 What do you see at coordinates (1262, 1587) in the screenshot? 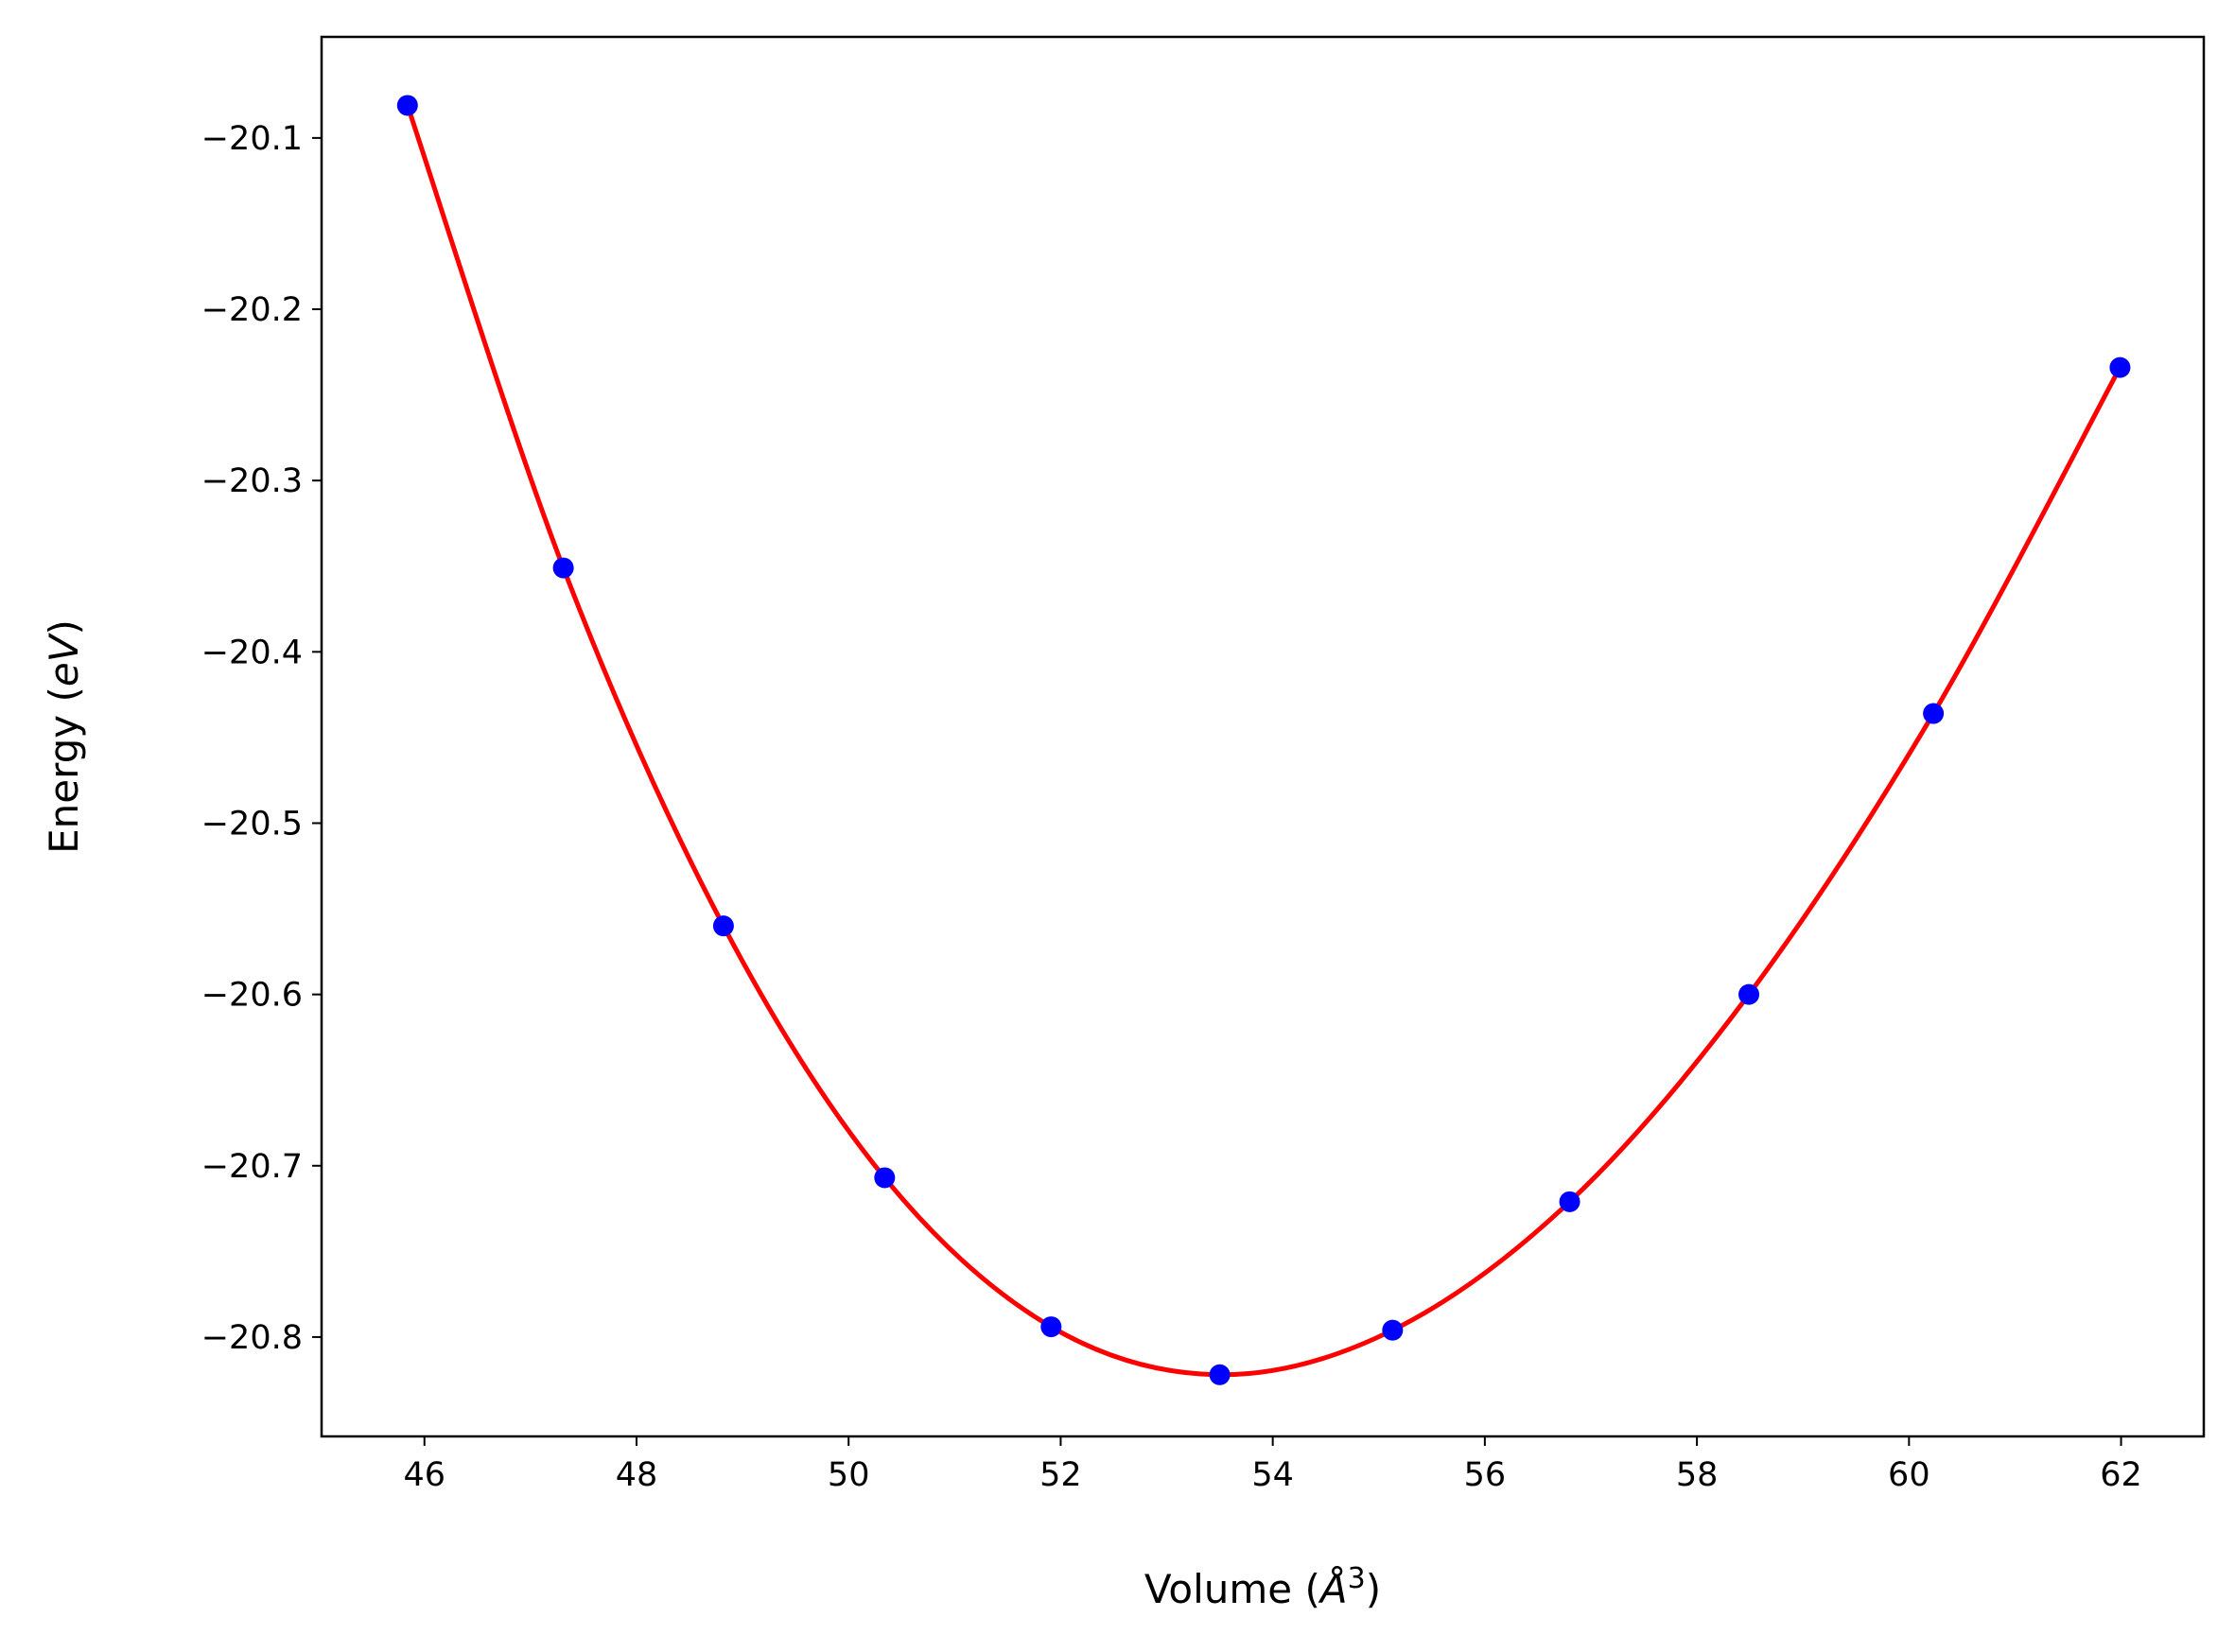
I see `x-axis-label: Volume (Å3)` at bounding box center [1262, 1587].